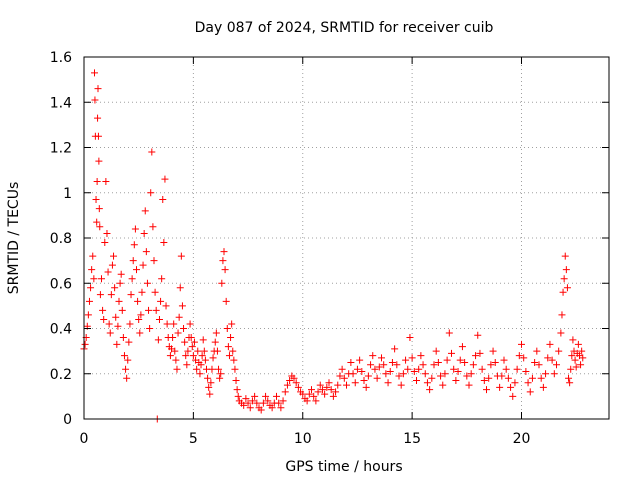 This screenshot has height=480, width=640. What do you see at coordinates (61, 375) in the screenshot?
I see `y-tick-label: 0.2` at bounding box center [61, 375].